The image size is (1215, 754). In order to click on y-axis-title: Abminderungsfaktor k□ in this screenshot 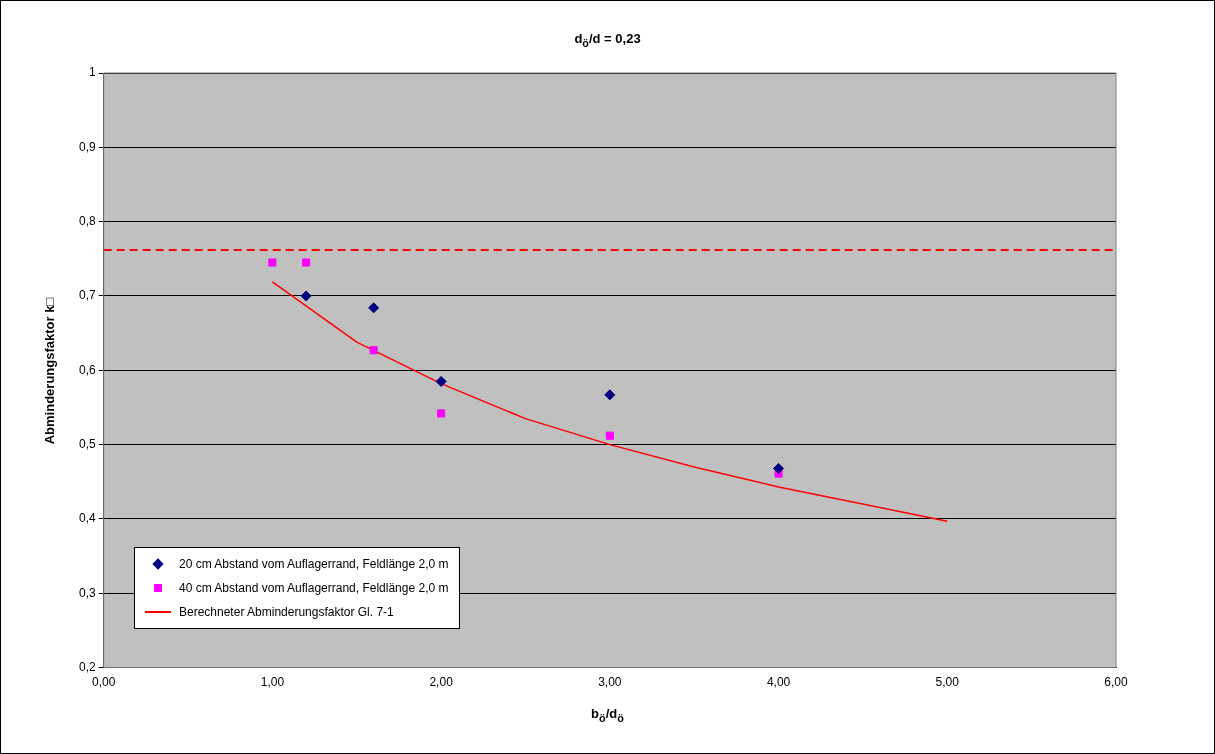, I will do `click(49, 371)`.